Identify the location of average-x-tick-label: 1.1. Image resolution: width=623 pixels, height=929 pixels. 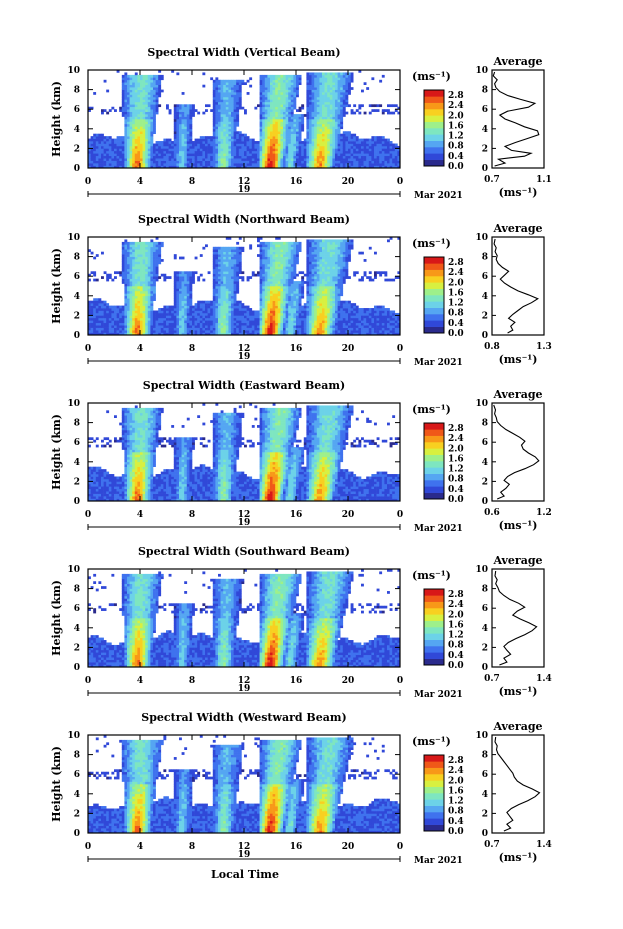
(544, 180).